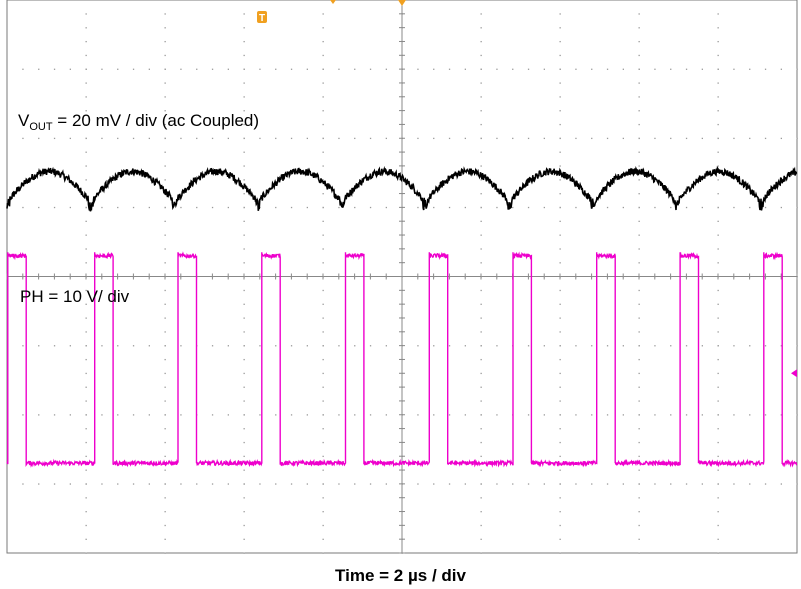 This screenshot has width=801, height=589. I want to click on ph-label: PH = 10 V/ div, so click(75, 296).